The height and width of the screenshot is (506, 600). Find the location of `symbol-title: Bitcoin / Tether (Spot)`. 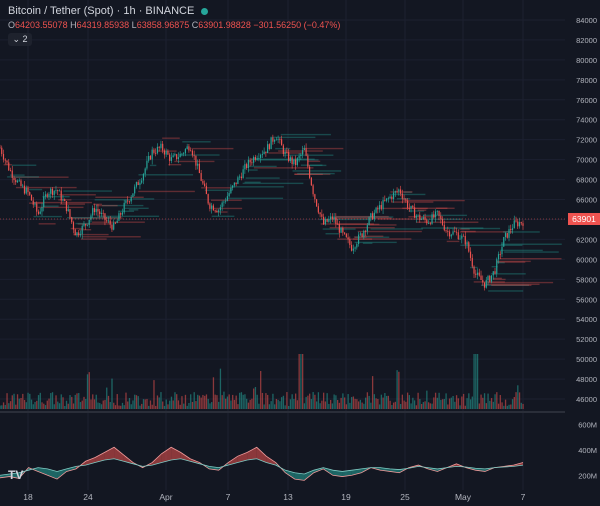

symbol-title: Bitcoin / Tether (Spot) is located at coordinates (61, 11).